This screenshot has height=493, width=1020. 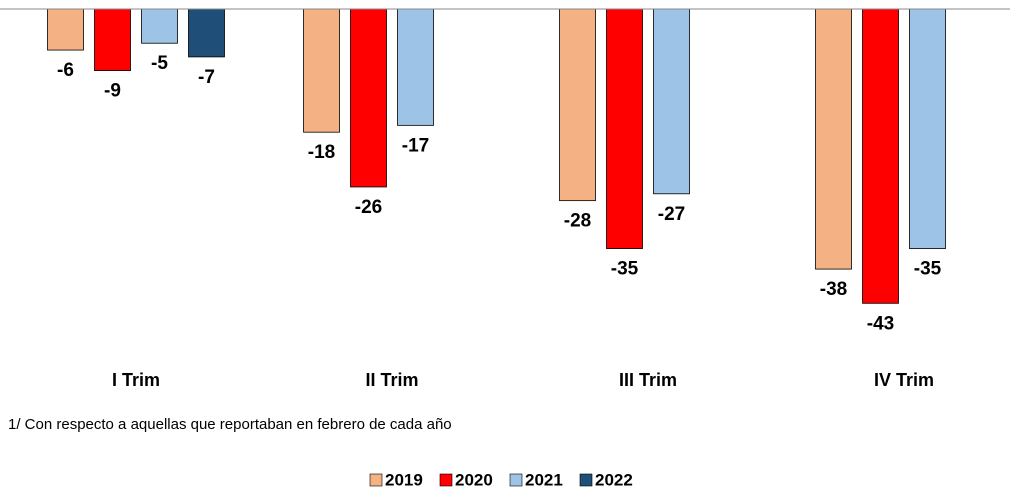 What do you see at coordinates (112, 91) in the screenshot?
I see `data-label: -9` at bounding box center [112, 91].